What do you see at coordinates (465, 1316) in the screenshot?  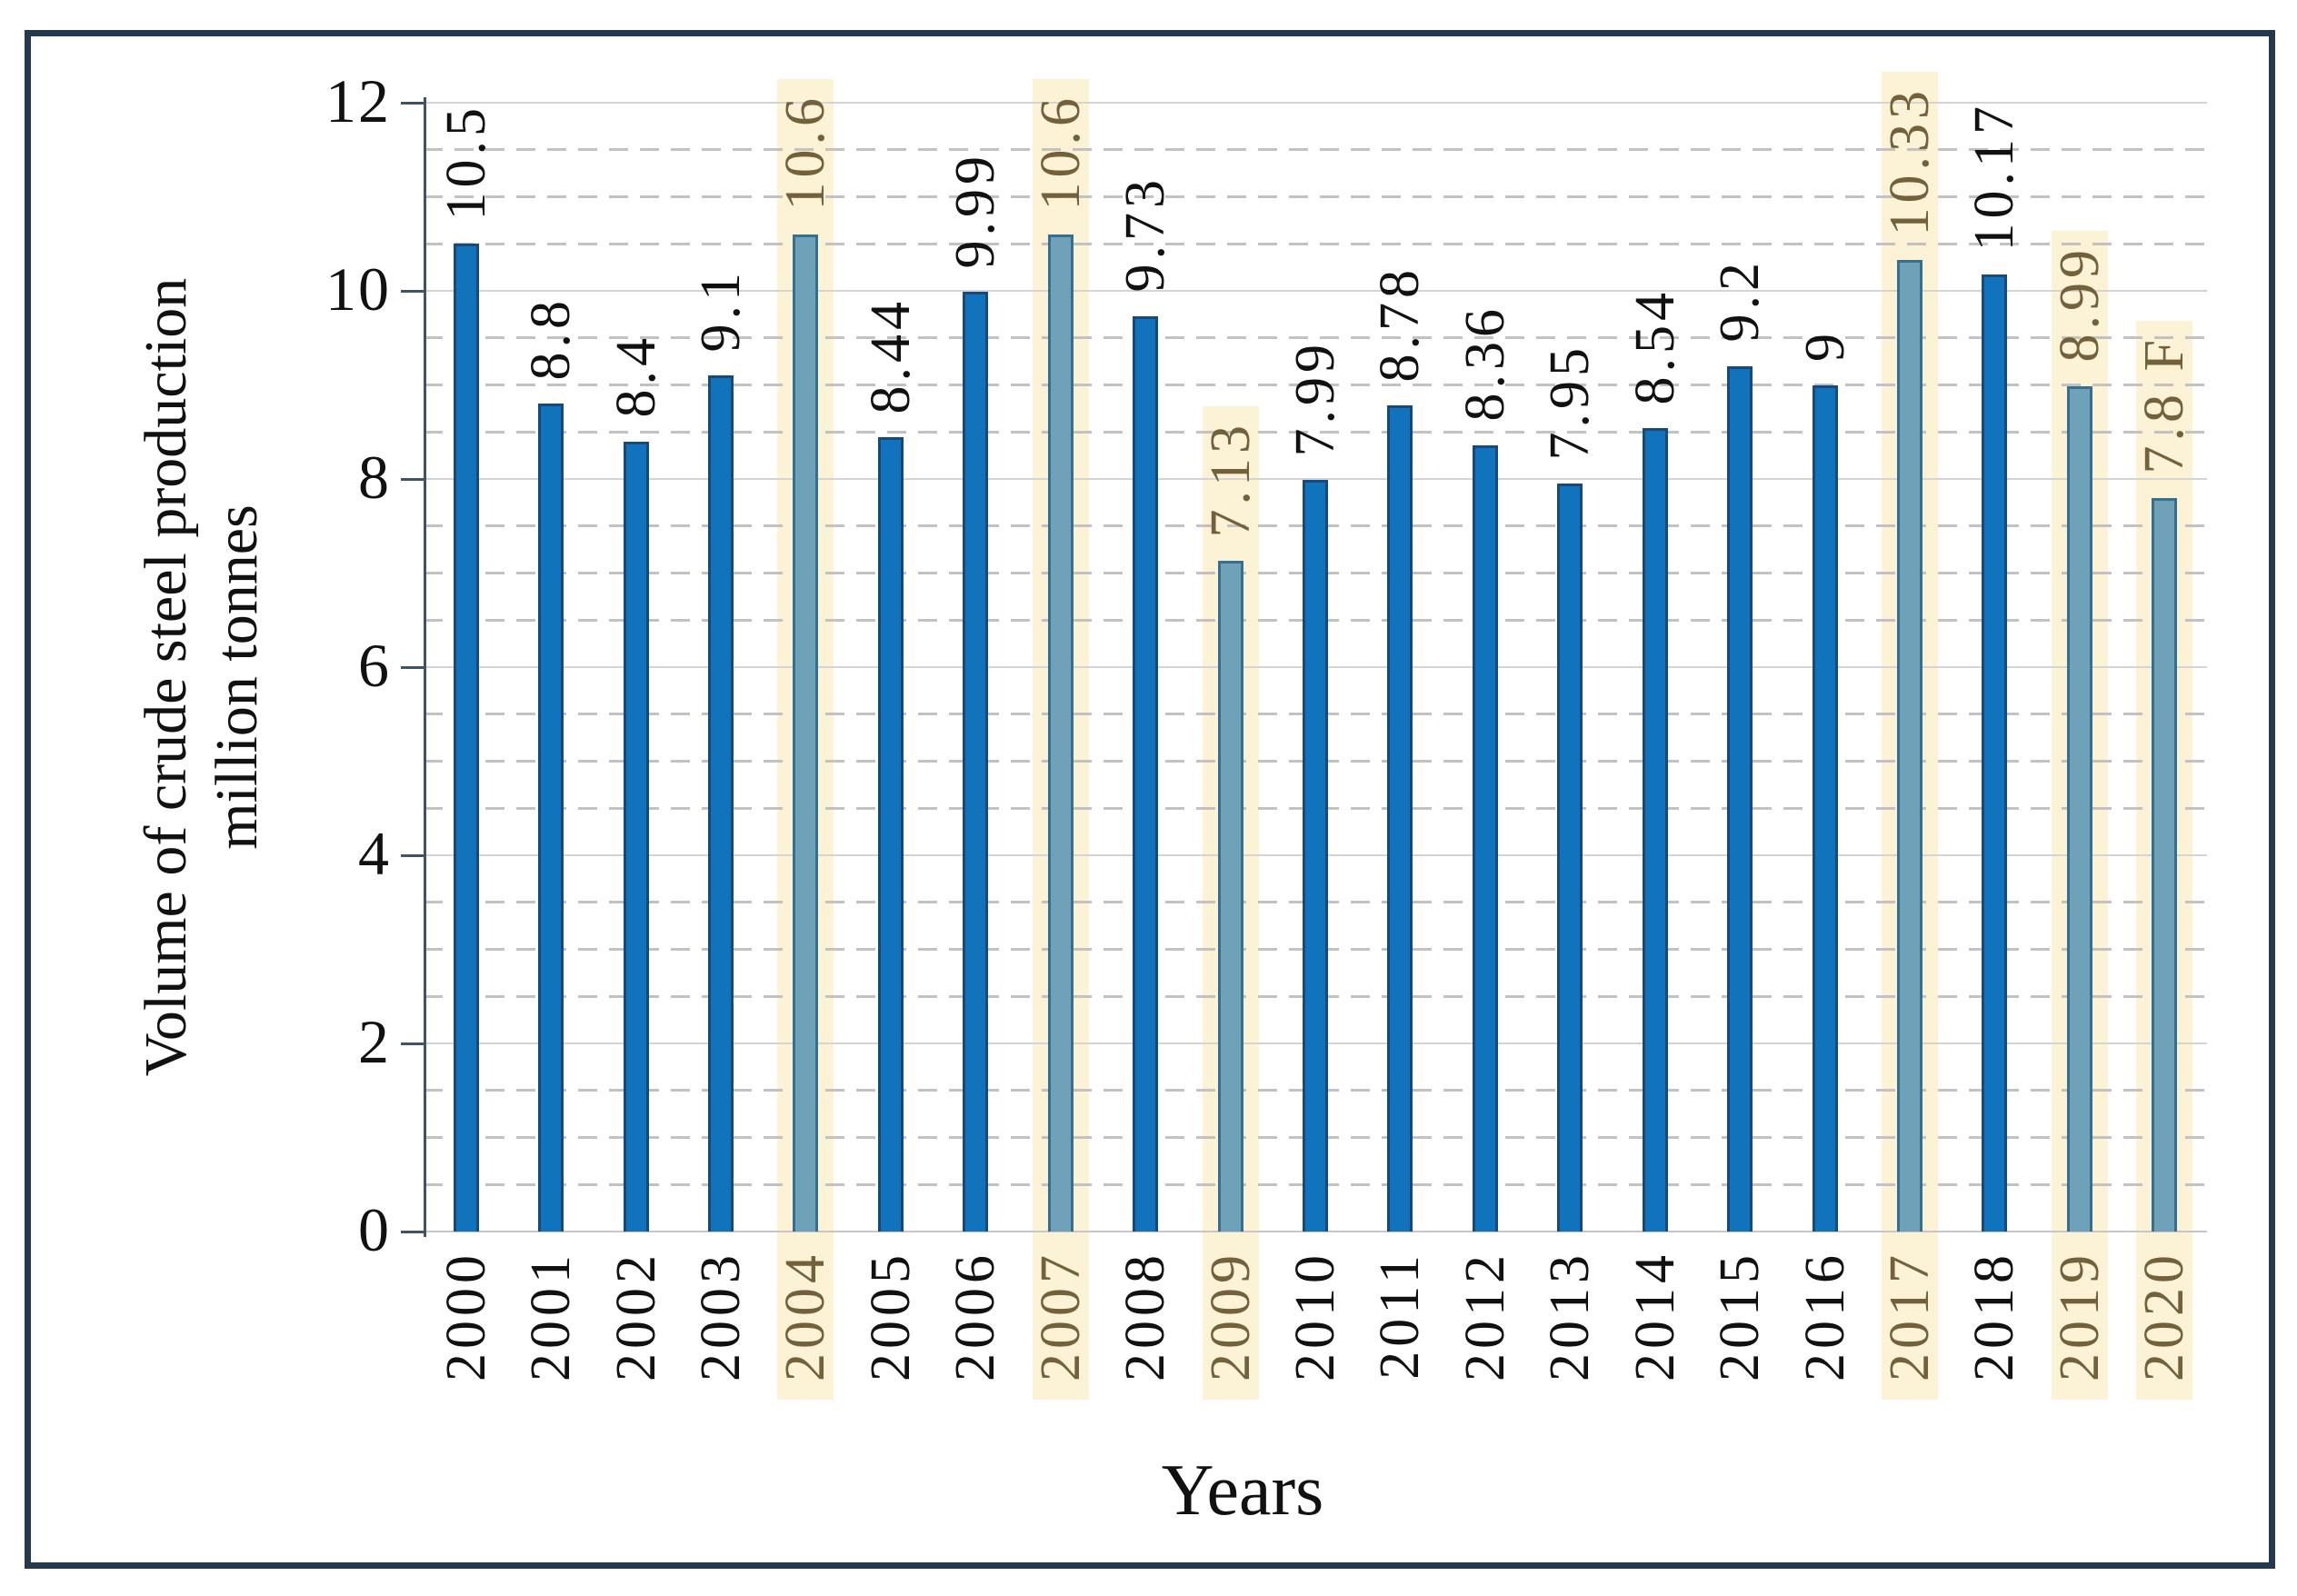 I see `year-label-2000: 2000` at bounding box center [465, 1316].